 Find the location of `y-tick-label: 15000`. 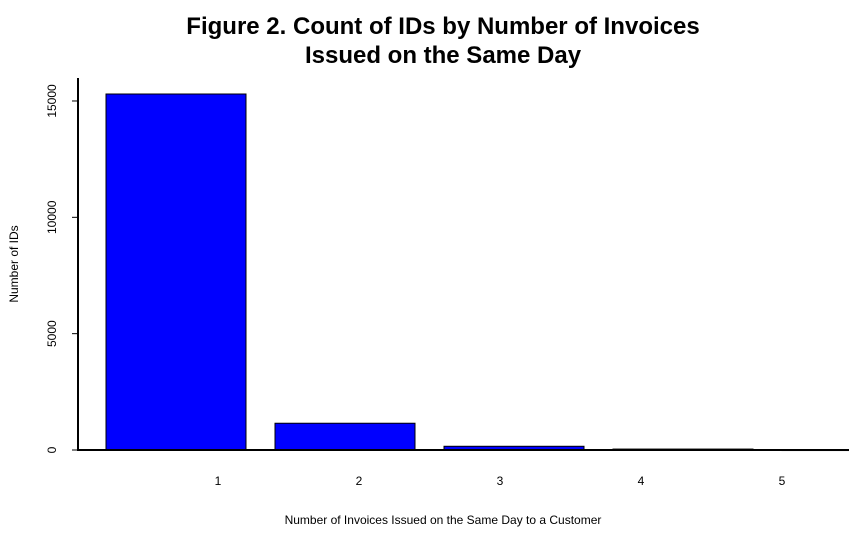

y-tick-label: 15000 is located at coordinates (52, 101).